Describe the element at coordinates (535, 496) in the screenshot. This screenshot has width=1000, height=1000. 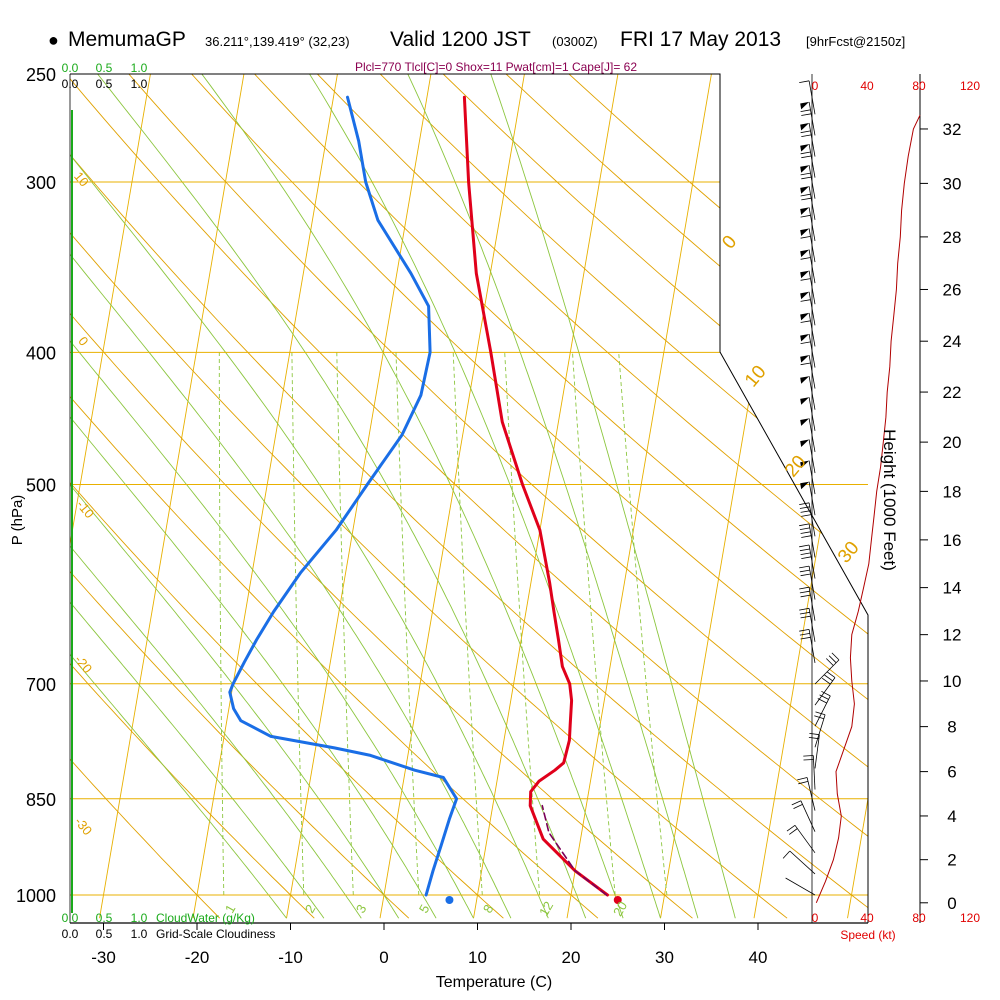
I see `temperature-line` at that location.